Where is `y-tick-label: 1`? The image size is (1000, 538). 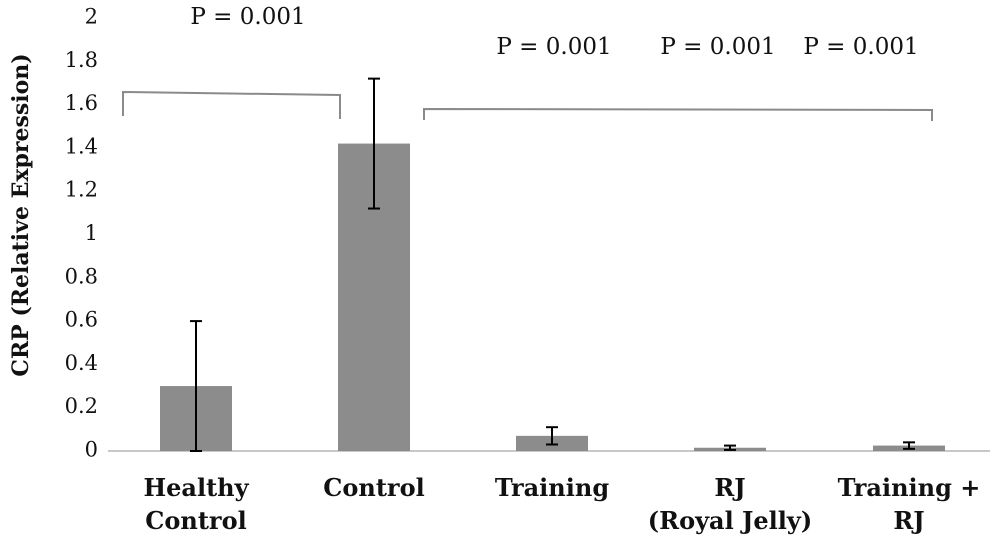
y-tick-label: 1 is located at coordinates (91, 233).